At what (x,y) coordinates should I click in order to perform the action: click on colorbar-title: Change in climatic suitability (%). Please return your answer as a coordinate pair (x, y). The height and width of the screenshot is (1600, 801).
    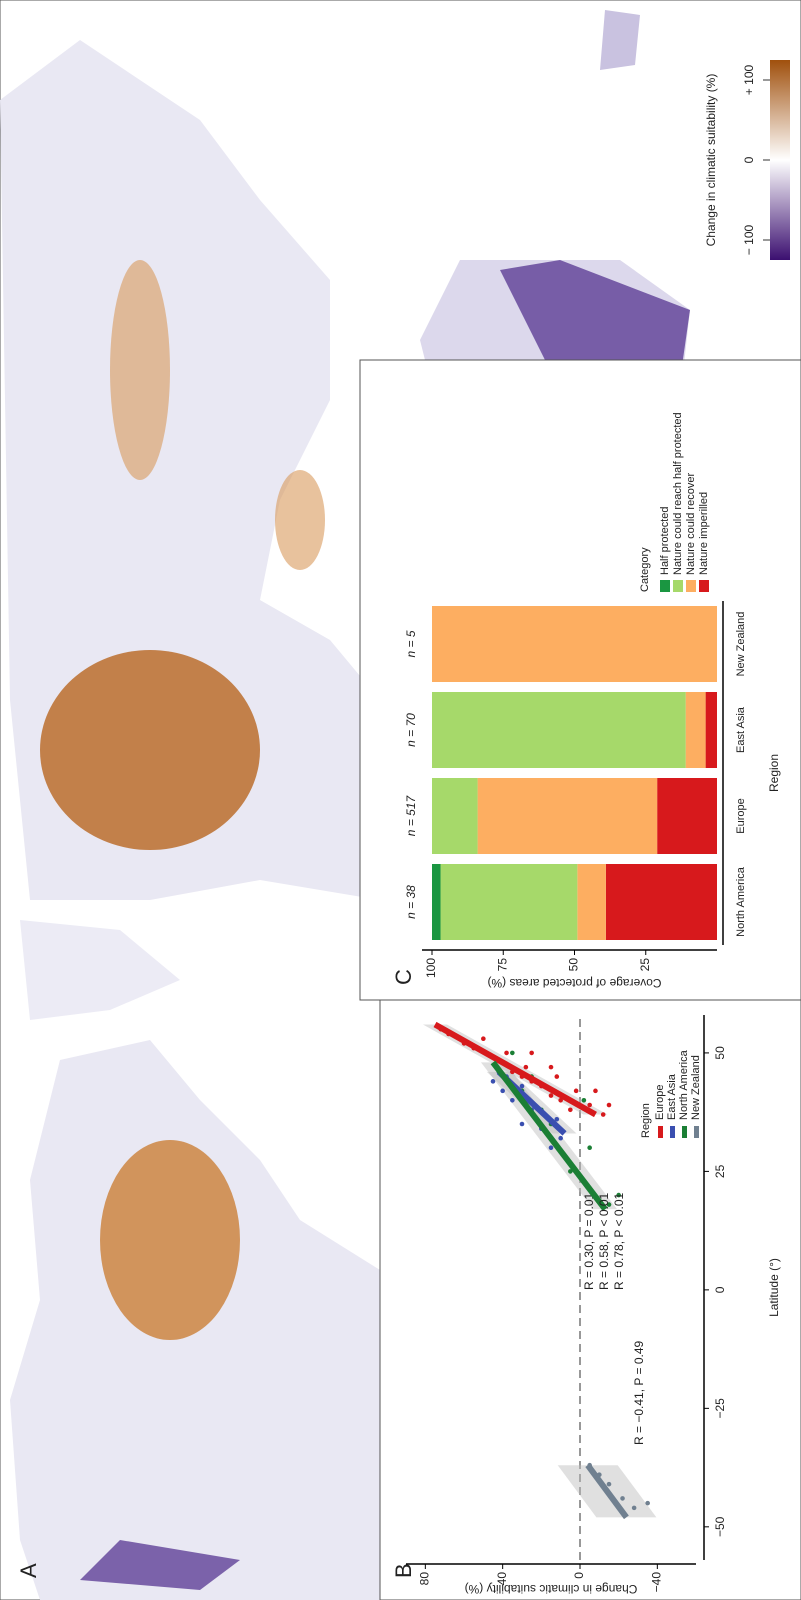
    Looking at the image, I should click on (711, 160).